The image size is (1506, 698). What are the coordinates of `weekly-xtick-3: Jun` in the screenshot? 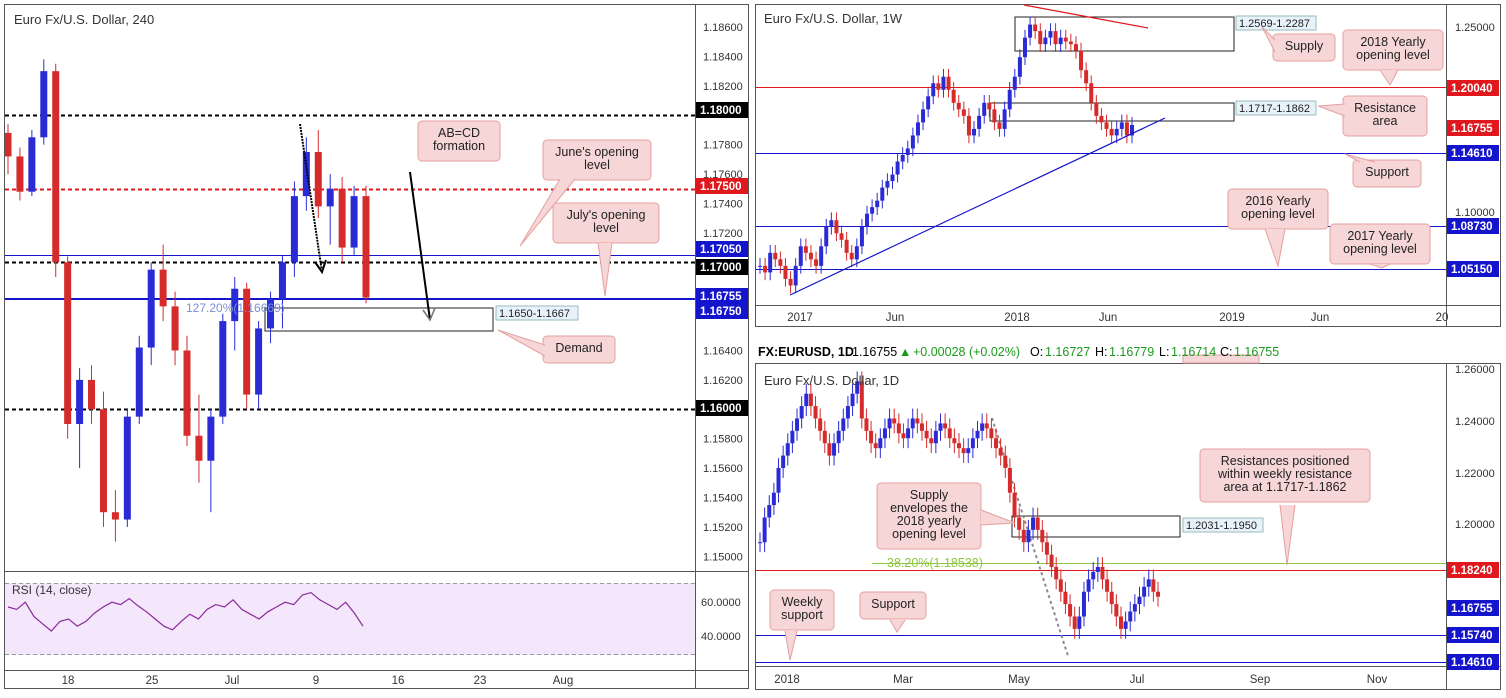 It's located at (1108, 318).